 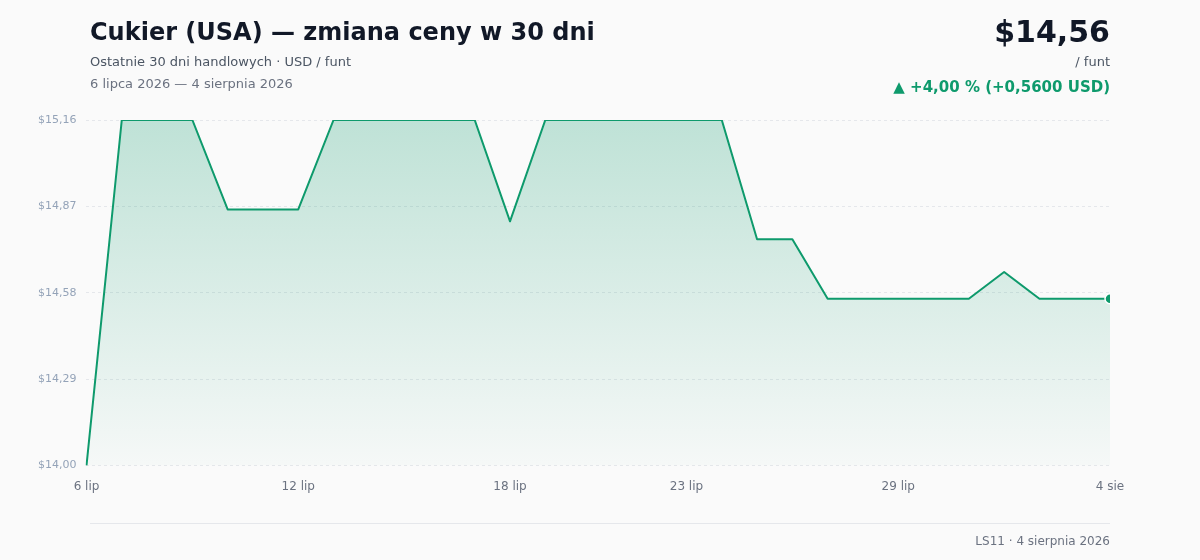 I want to click on text: ▲ +4,00 % (+0,5600 USD), so click(x=1001, y=87).